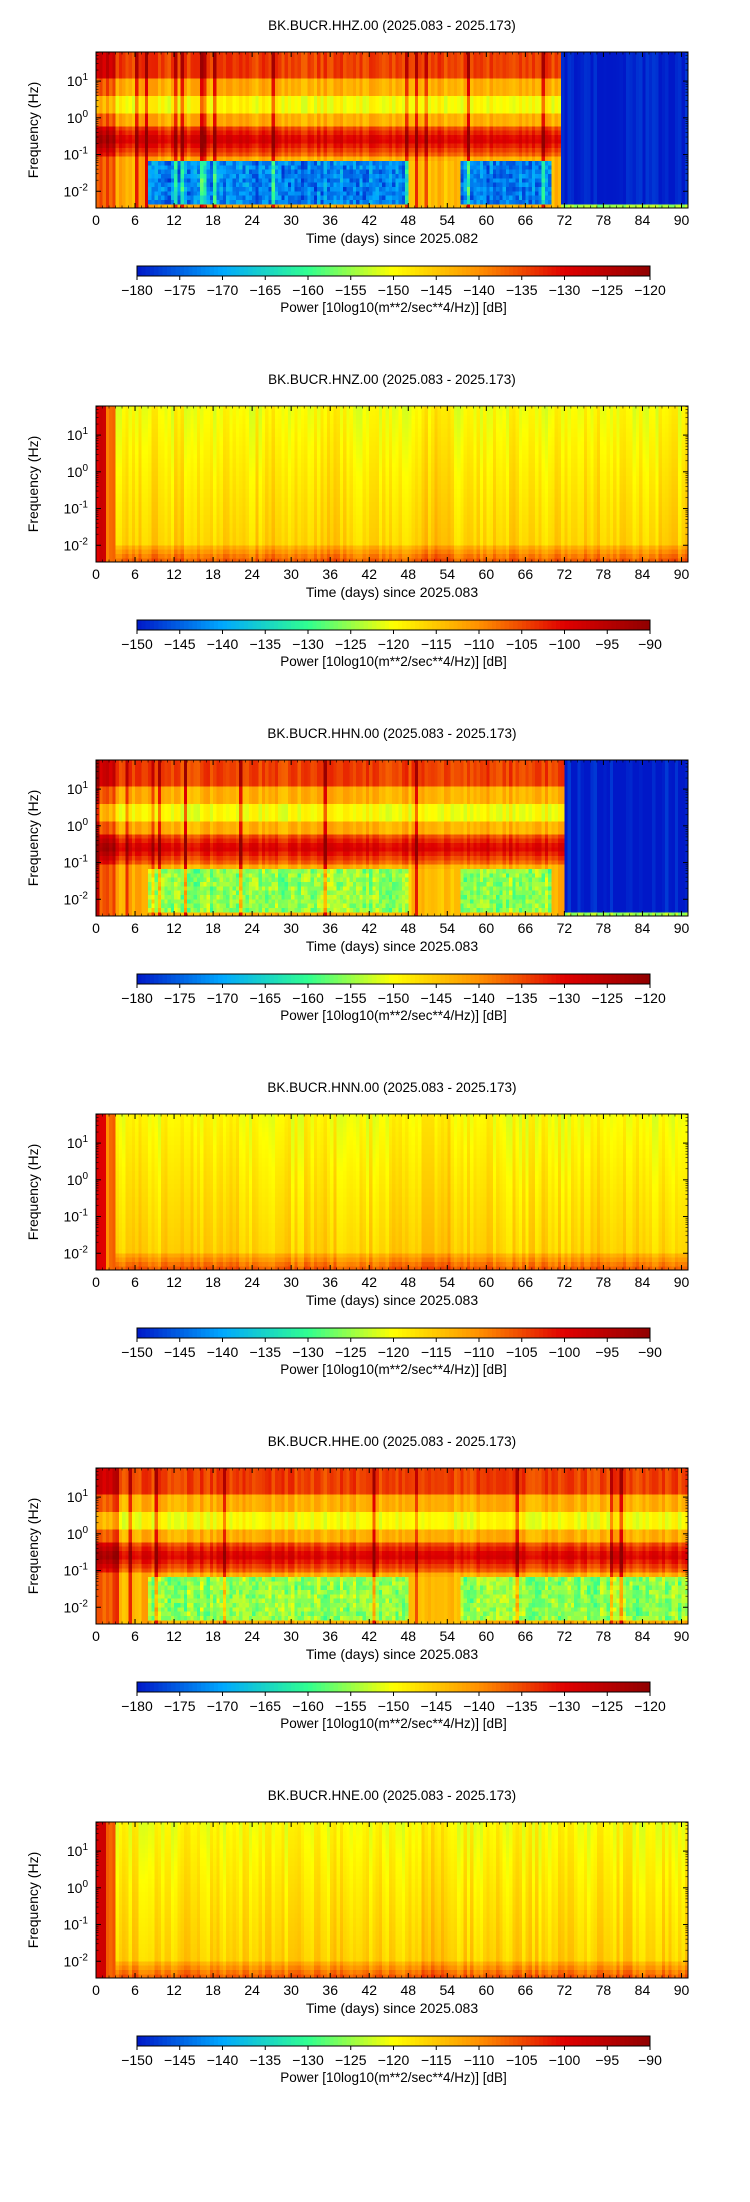  What do you see at coordinates (392, 25) in the screenshot?
I see `panel-title: BK.BUCR.HHZ.00 (2025.083 - 2025.173)` at bounding box center [392, 25].